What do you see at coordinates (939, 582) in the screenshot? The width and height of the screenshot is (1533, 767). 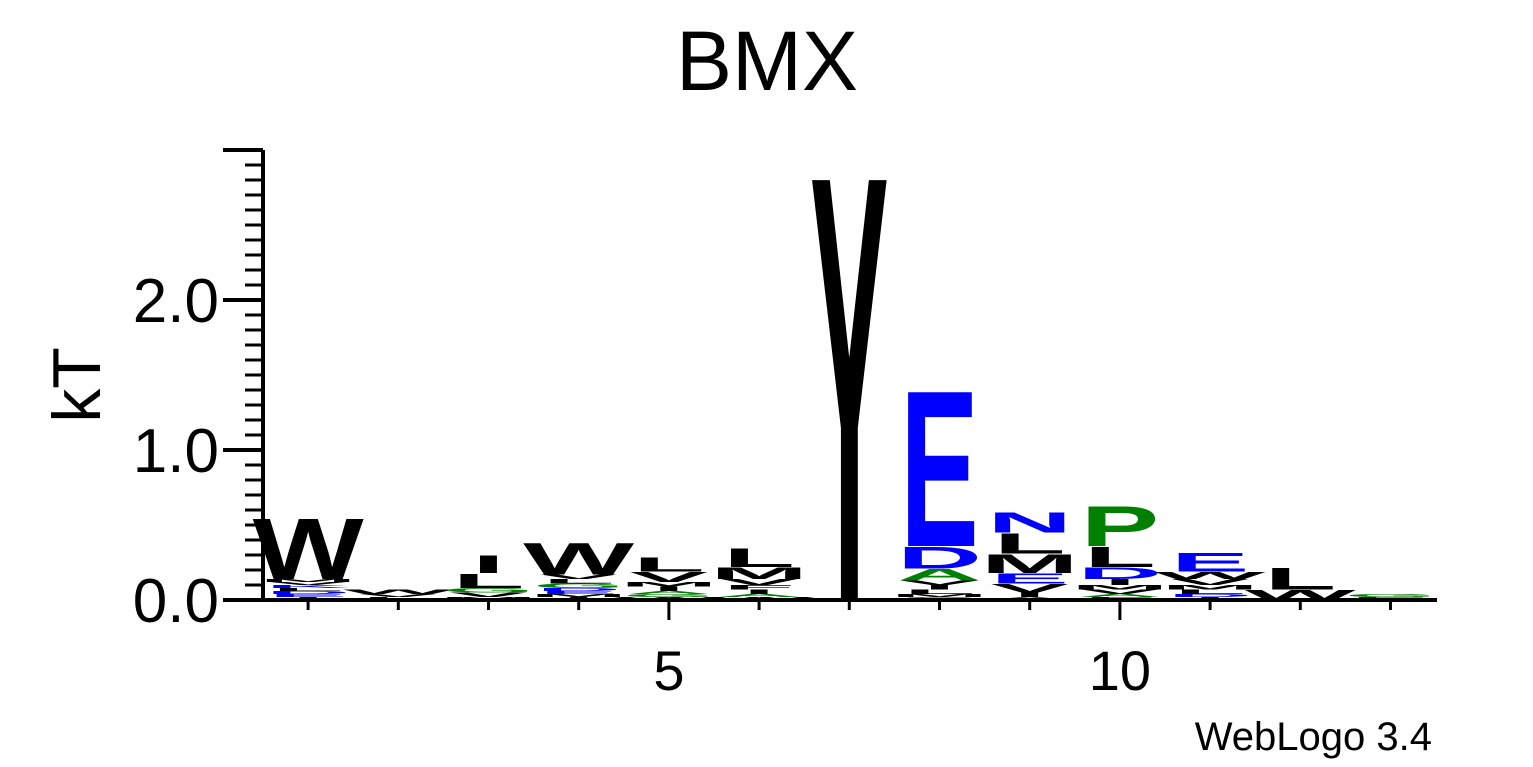 I see `letter-V-pos-8: V` at bounding box center [939, 582].